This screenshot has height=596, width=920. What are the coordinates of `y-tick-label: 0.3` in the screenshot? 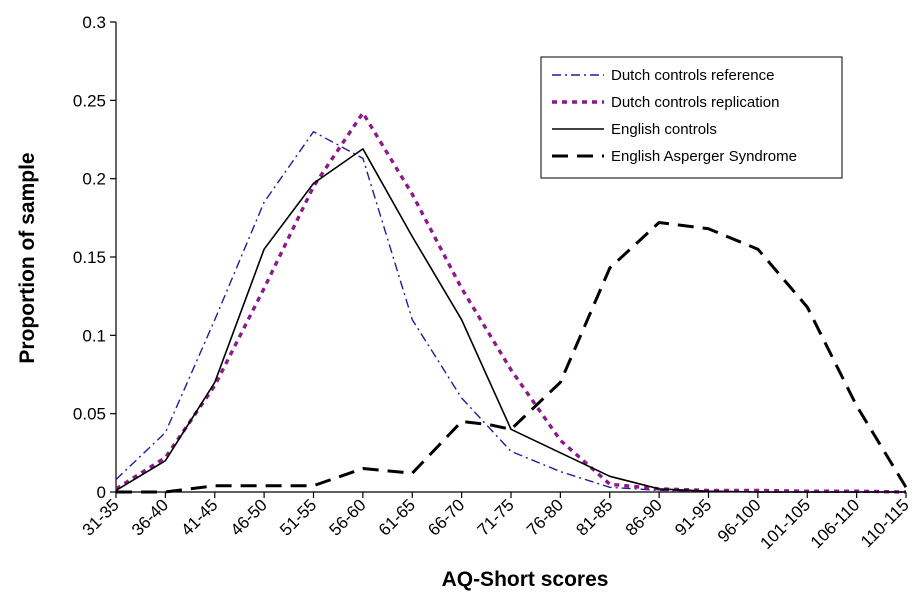 It's located at (94, 22).